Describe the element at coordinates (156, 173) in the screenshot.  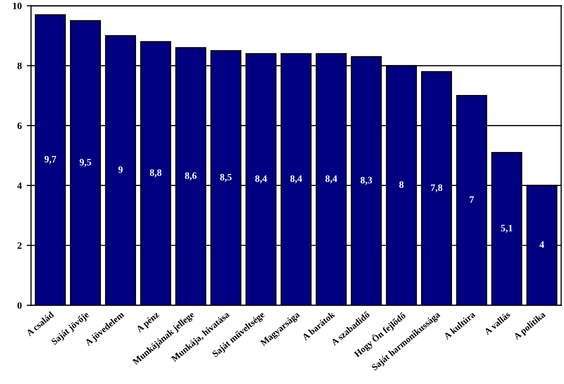
I see `data-label: 8,8` at that location.